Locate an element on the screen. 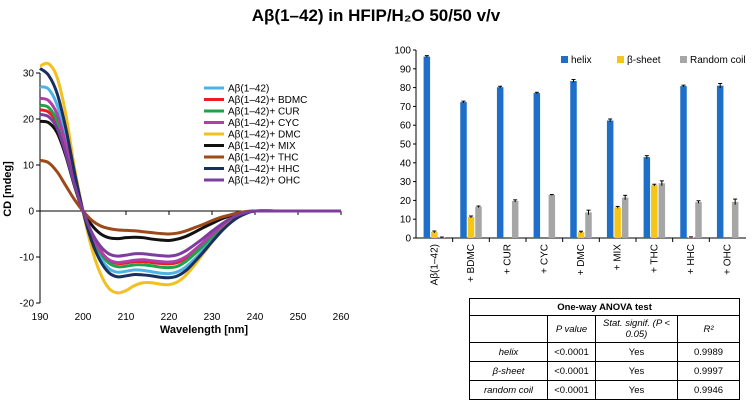  anova-col-signif: Stat. signif. (P < 0.05) is located at coordinates (636, 329).